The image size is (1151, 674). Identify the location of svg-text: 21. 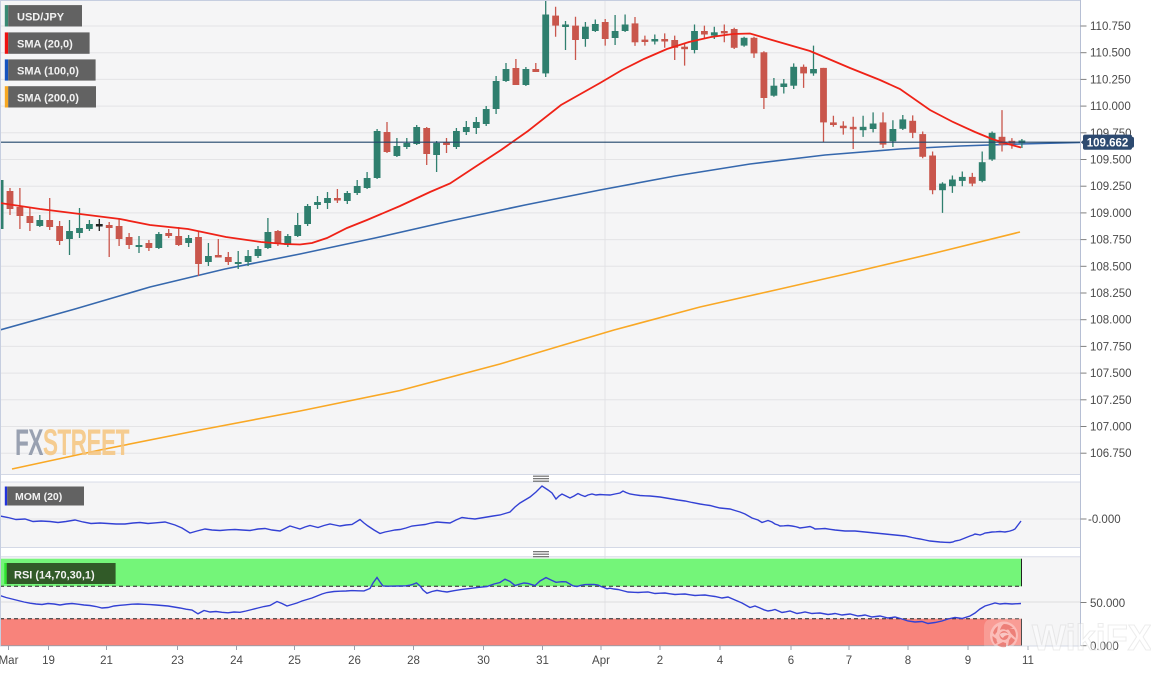
(106, 661).